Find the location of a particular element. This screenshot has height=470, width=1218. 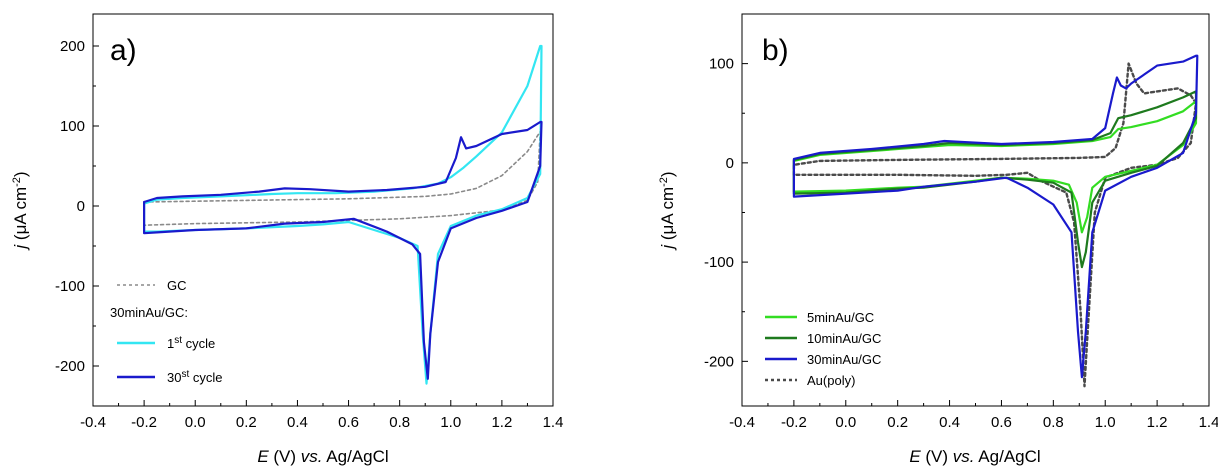

chart-a-y-tick-label: 0 is located at coordinates (81, 206).